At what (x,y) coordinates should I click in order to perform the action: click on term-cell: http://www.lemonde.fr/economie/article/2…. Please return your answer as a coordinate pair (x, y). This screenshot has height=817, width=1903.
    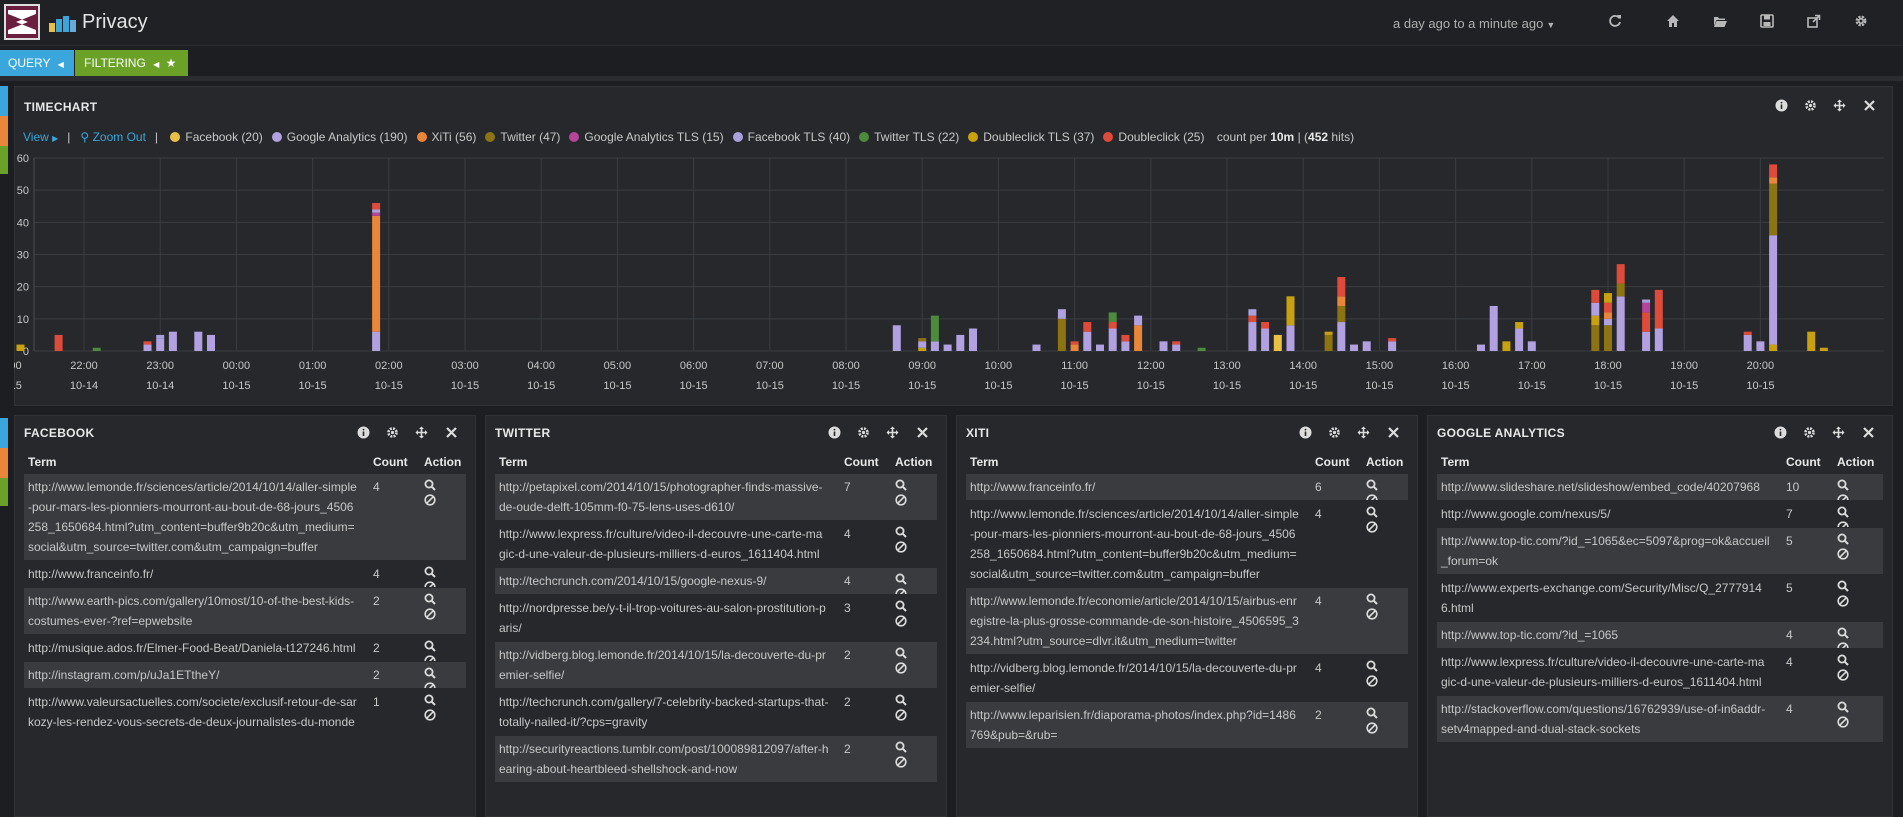
    Looking at the image, I should click on (1134, 621).